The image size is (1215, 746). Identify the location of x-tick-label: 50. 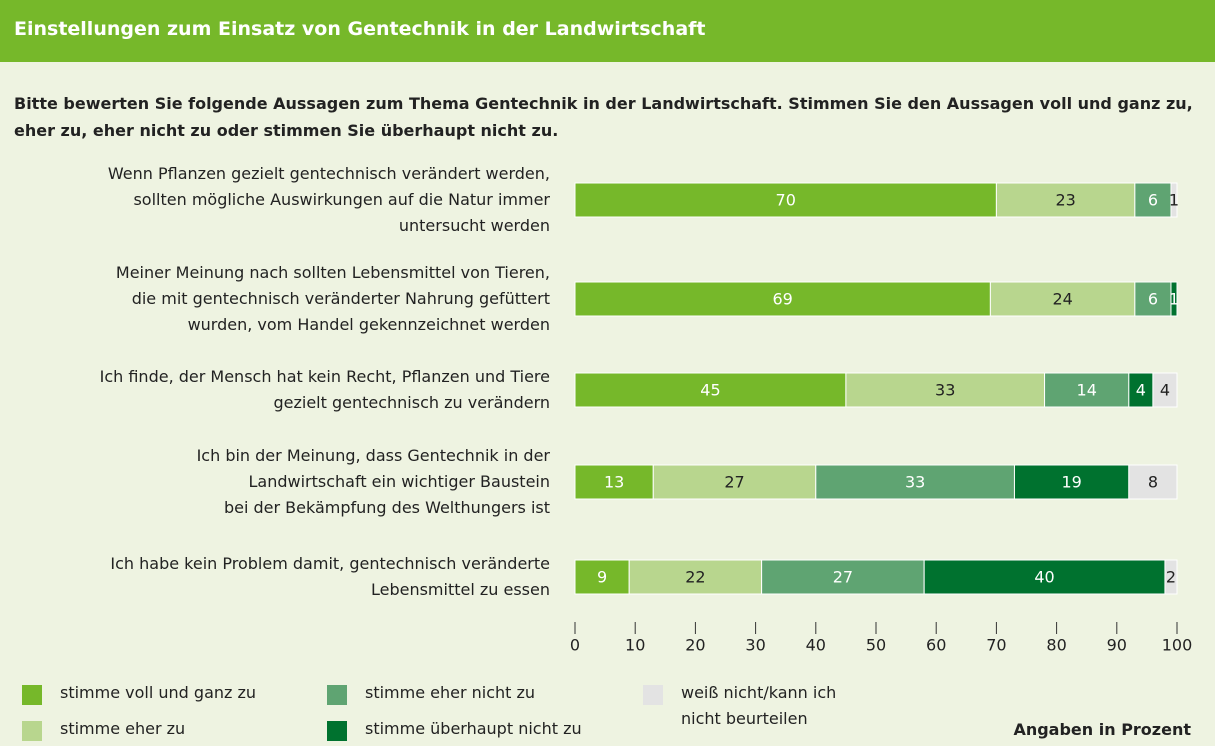
(876, 645).